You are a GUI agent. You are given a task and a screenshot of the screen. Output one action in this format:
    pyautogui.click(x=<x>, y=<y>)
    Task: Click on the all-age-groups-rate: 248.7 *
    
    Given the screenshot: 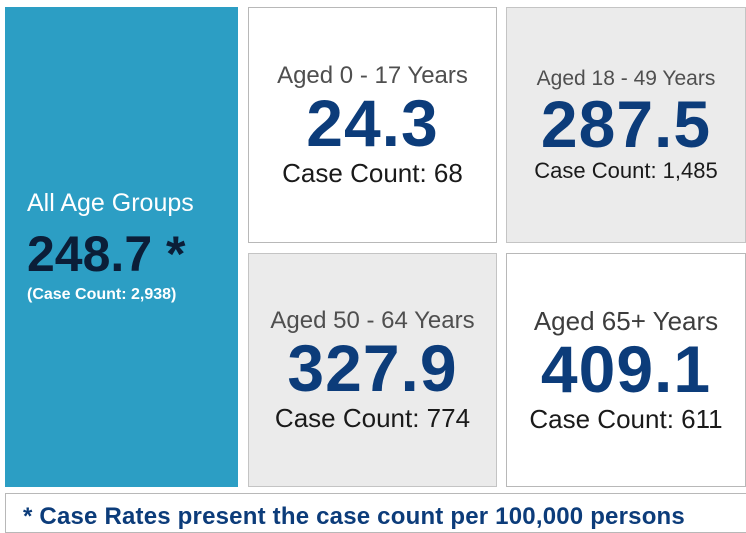 What is the action you would take?
    pyautogui.click(x=106, y=253)
    